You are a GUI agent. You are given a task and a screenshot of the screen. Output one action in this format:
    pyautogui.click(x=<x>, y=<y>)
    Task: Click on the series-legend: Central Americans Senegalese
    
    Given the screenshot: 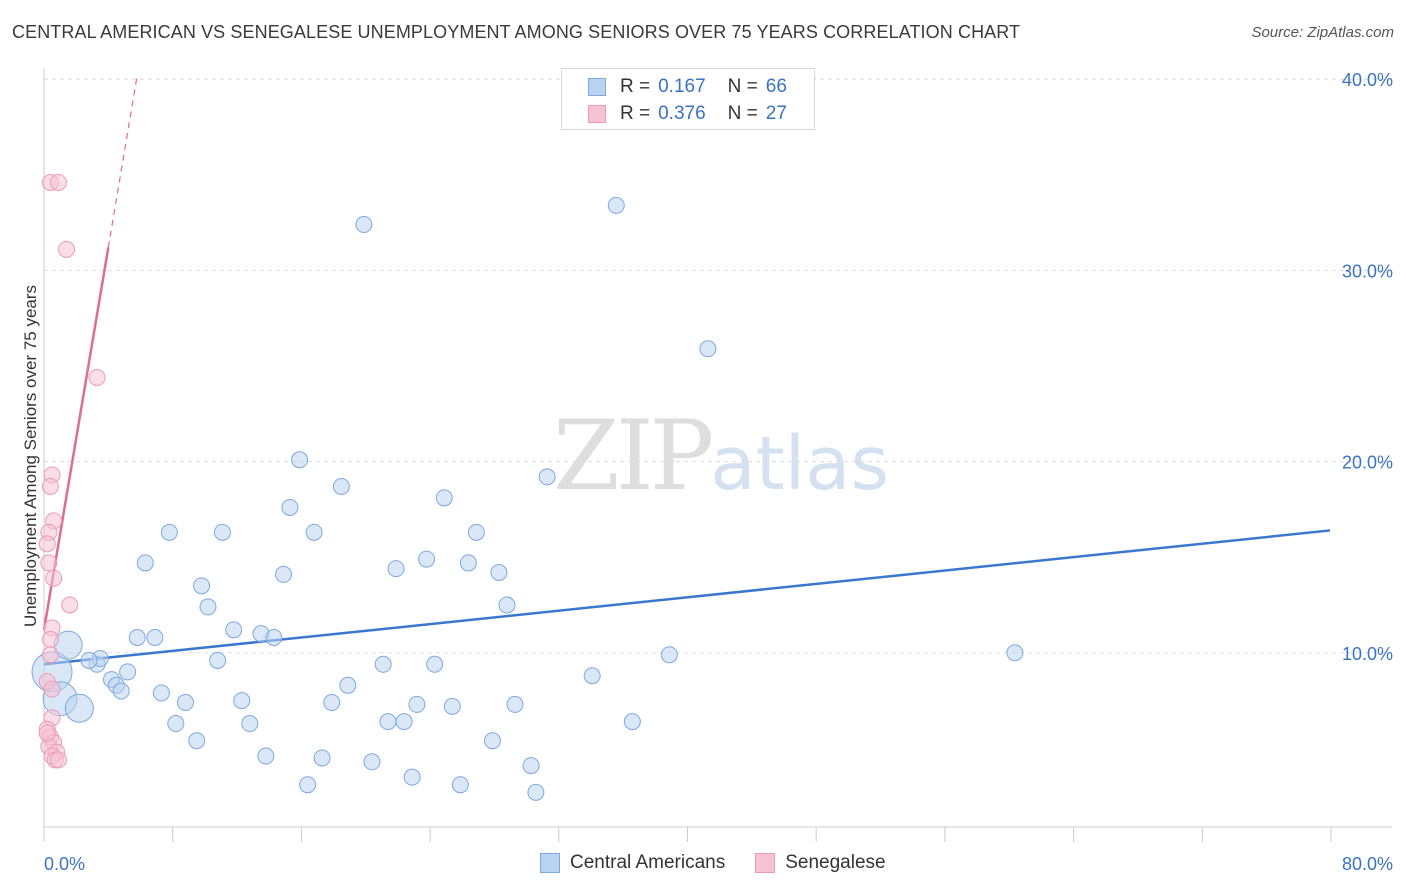 What is the action you would take?
    pyautogui.click(x=728, y=863)
    